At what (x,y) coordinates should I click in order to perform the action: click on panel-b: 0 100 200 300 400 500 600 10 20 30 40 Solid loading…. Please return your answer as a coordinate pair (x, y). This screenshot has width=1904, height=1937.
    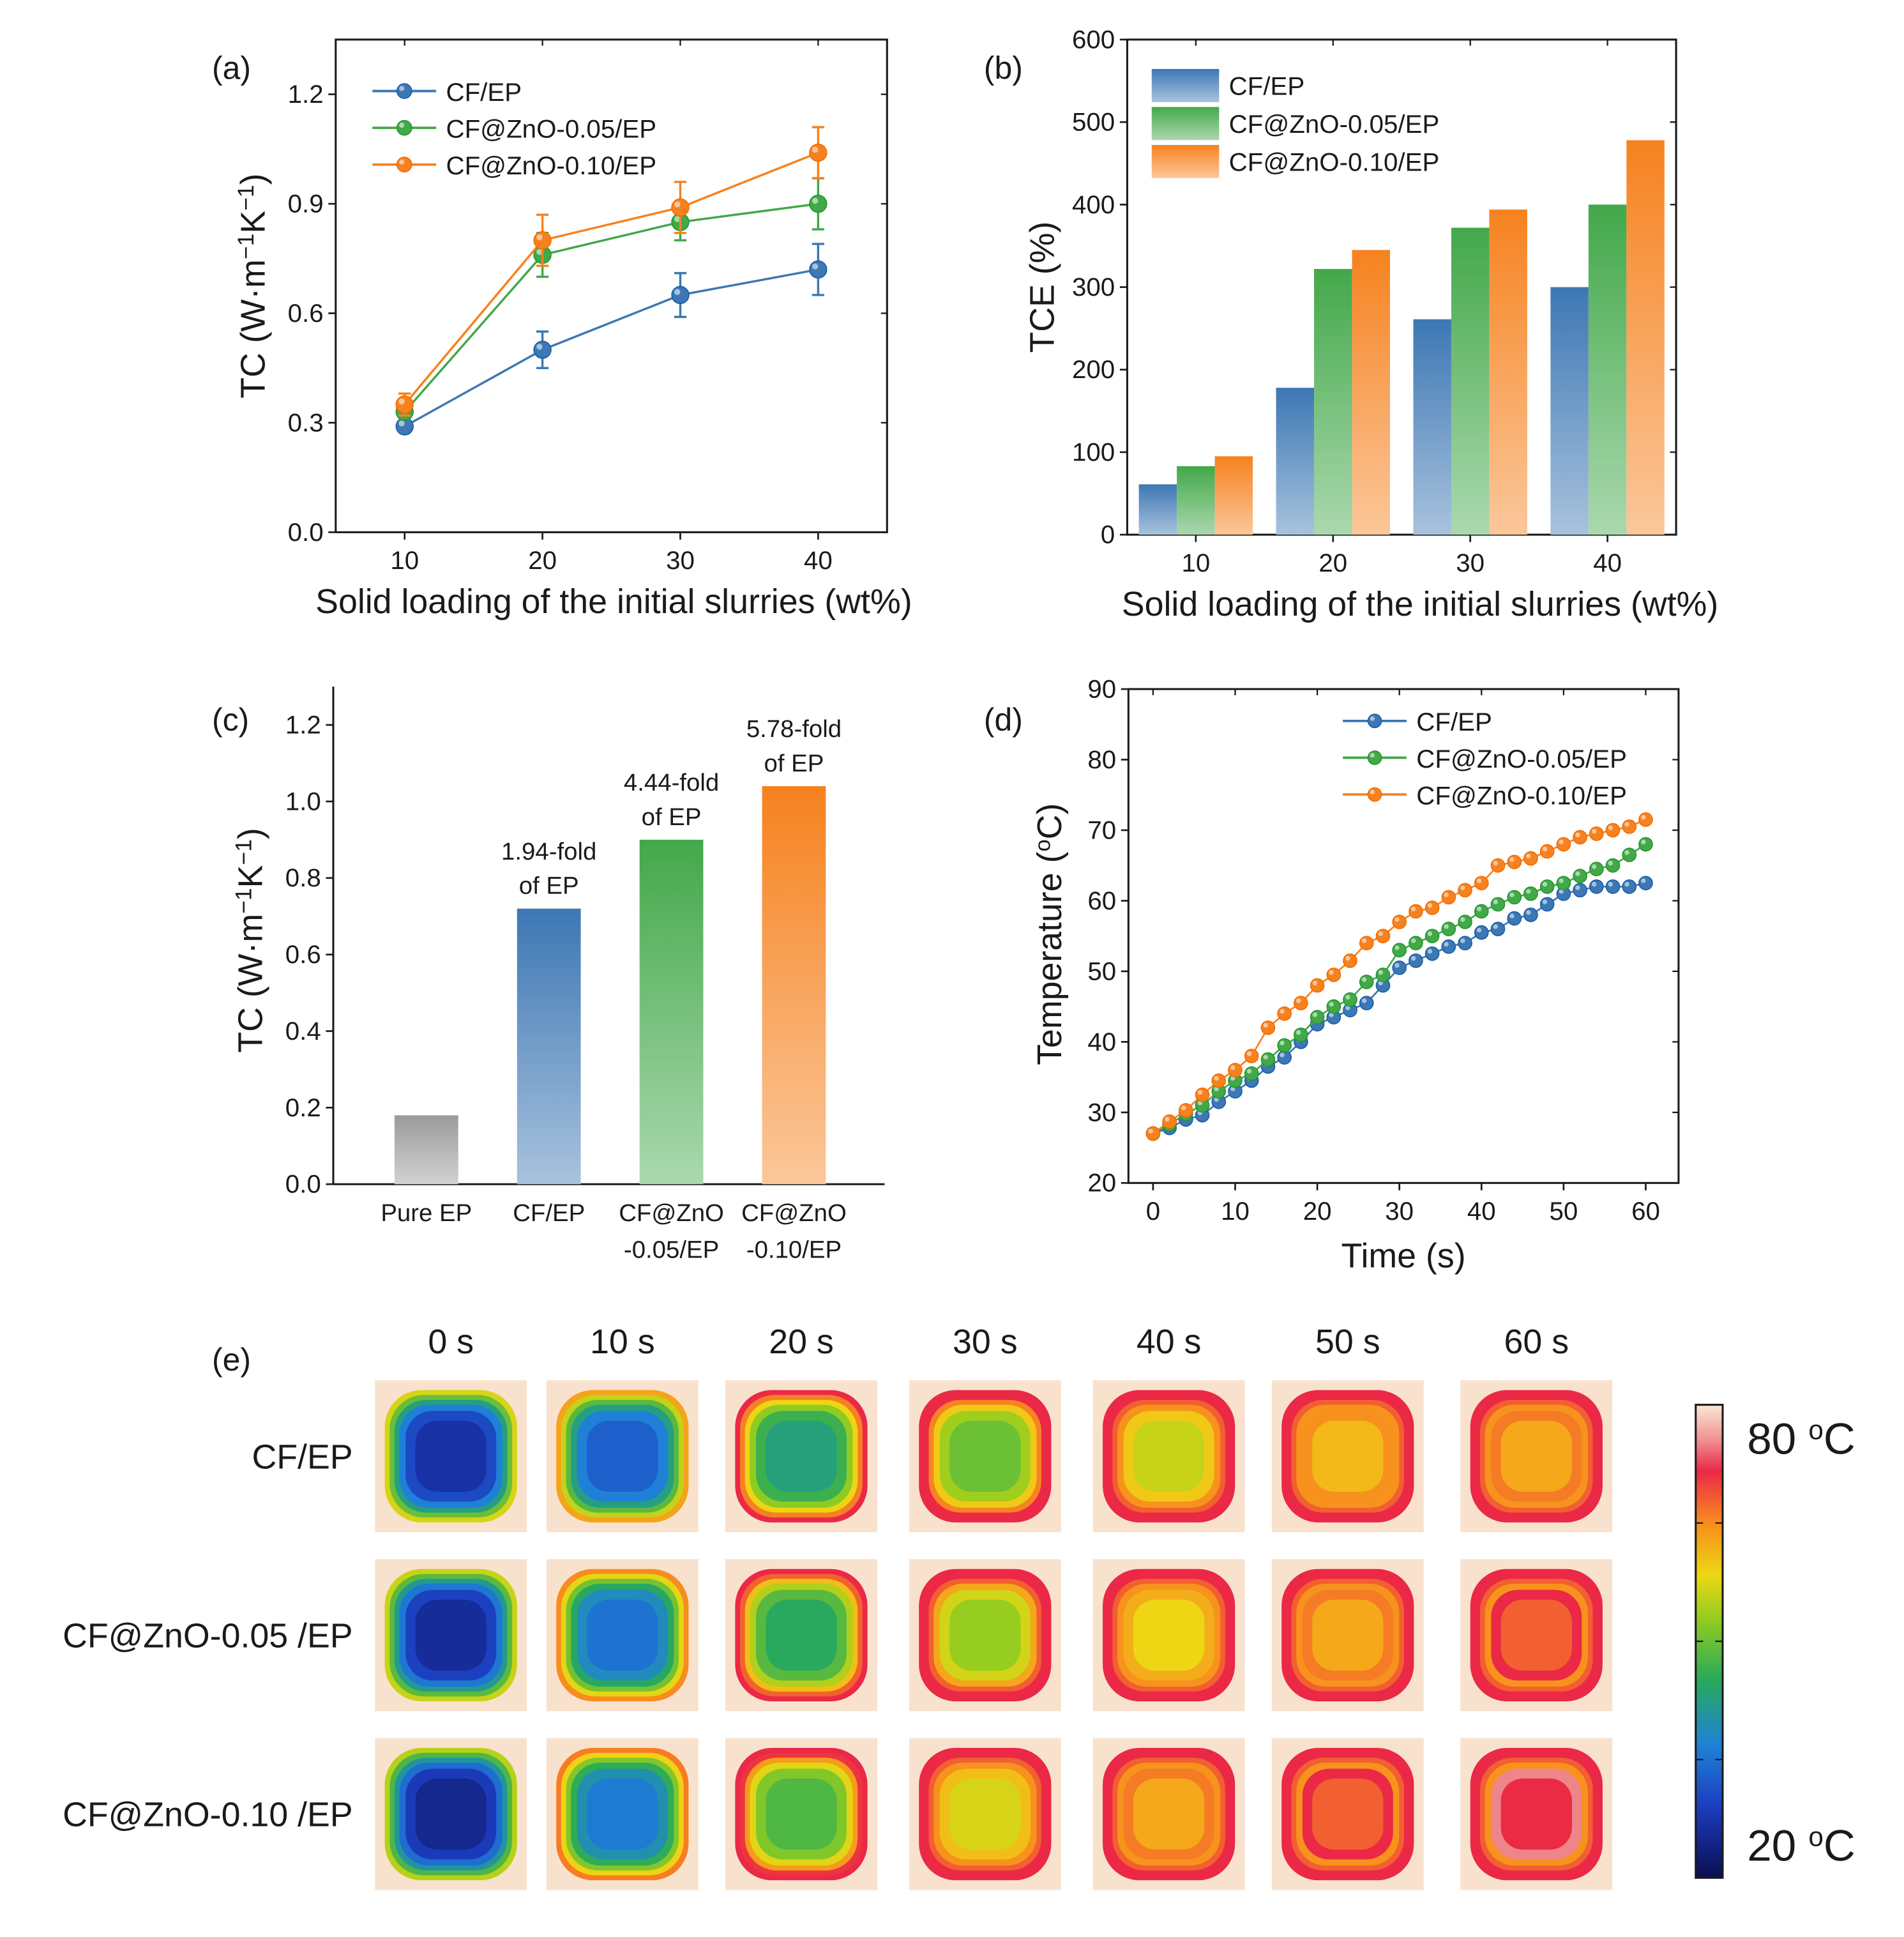
    Looking at the image, I should click on (1351, 324).